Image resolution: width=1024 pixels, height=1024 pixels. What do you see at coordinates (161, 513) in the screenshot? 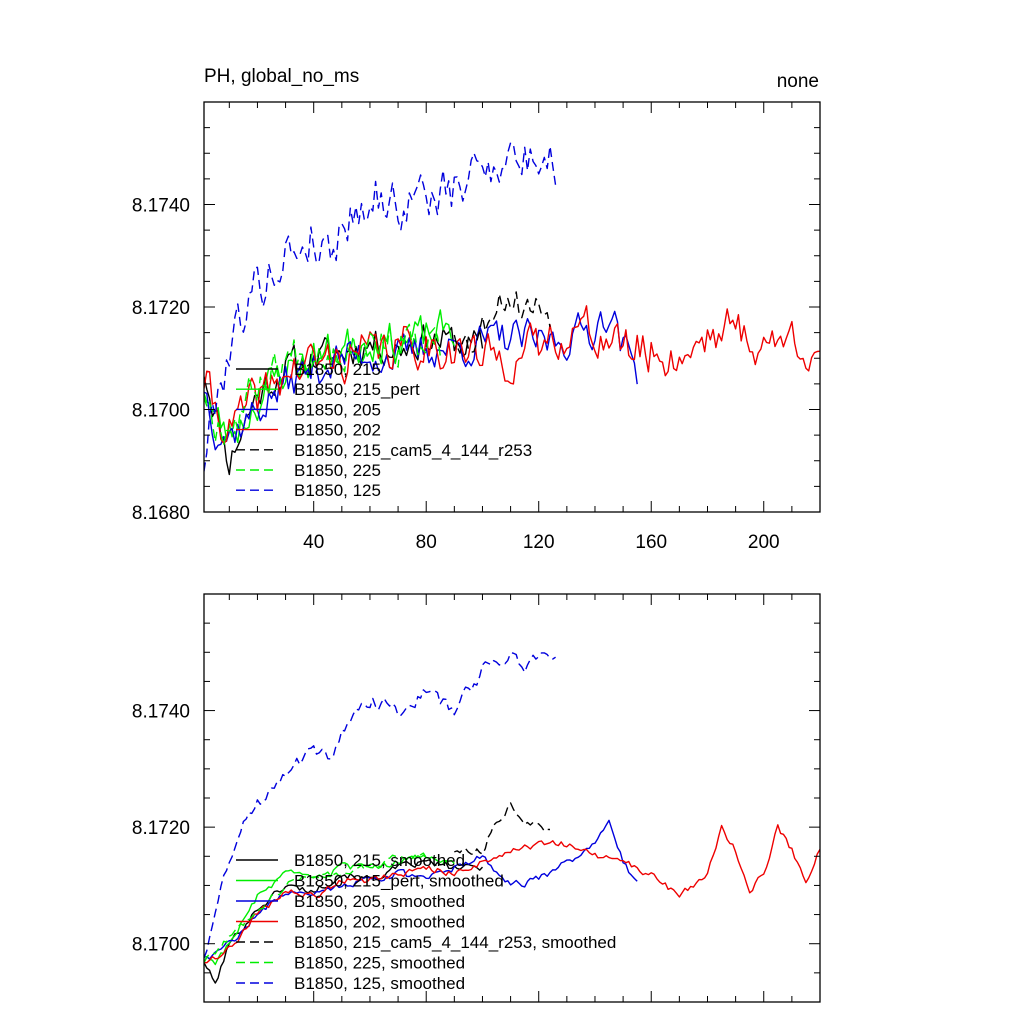
I see `y-tick-label: 8.1680` at bounding box center [161, 513].